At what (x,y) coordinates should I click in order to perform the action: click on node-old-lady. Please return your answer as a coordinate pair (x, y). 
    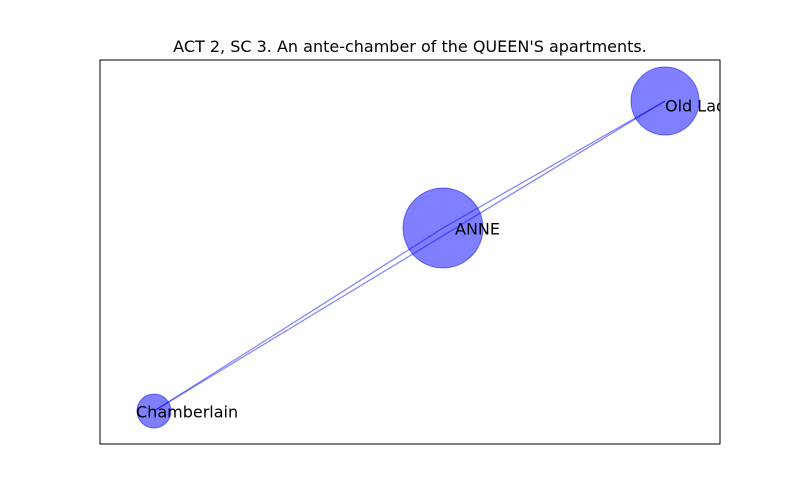
    Looking at the image, I should click on (665, 101).